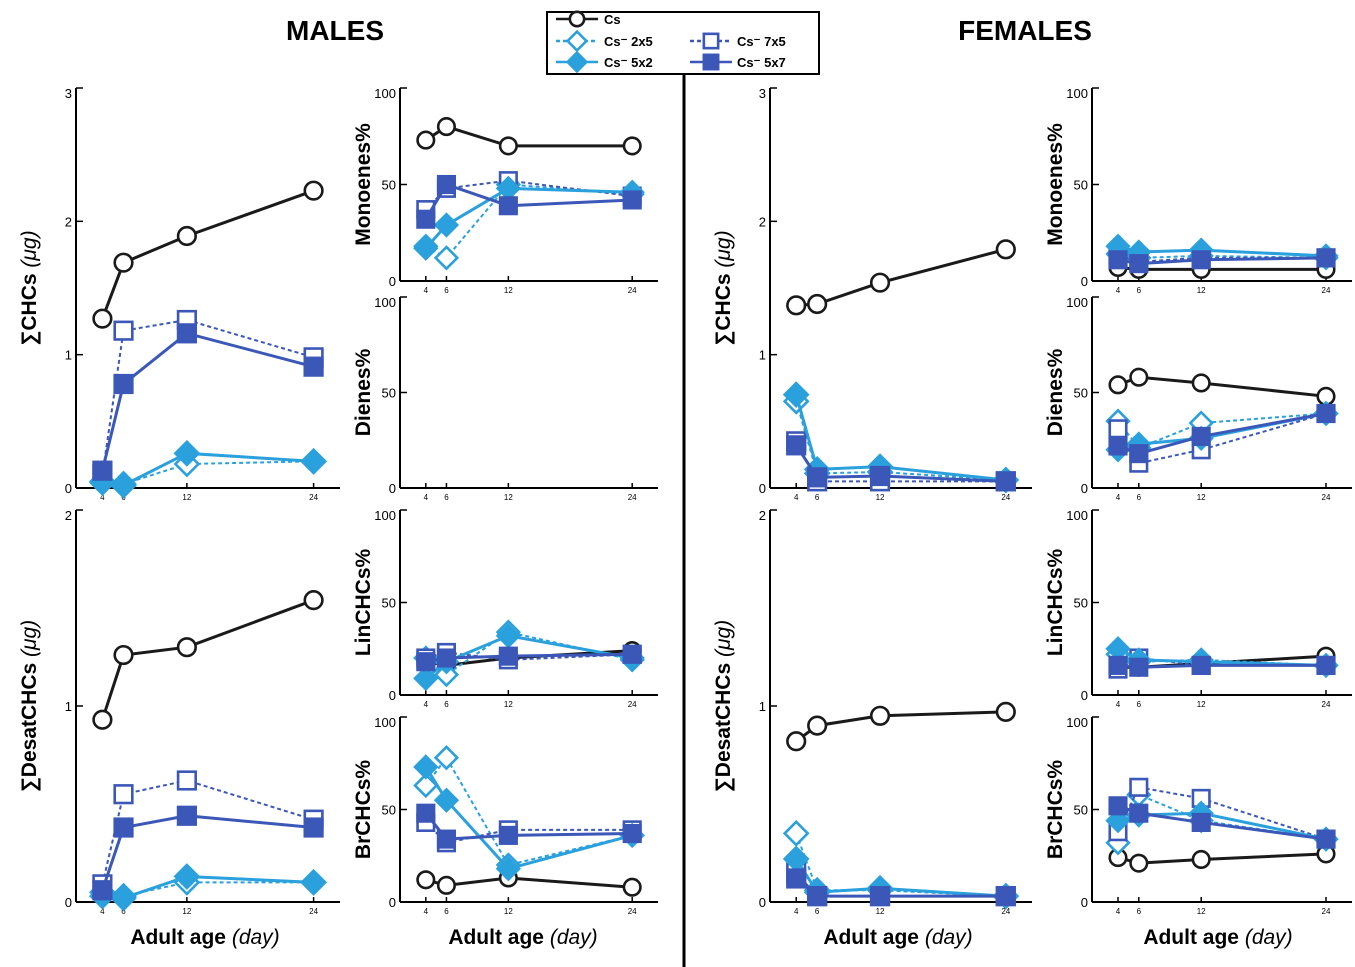 Image resolution: width=1355 pixels, height=967 pixels. Describe the element at coordinates (1055, 184) in the screenshot. I see `y-axis-label-text: Monoenes%` at that location.